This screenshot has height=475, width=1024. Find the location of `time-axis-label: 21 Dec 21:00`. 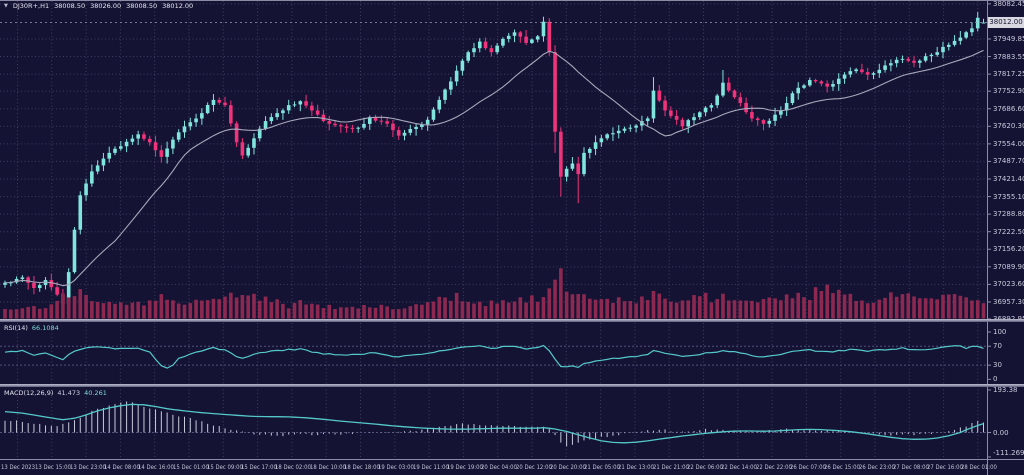

time-axis-label: 21 Dec 21:00 is located at coordinates (670, 467).